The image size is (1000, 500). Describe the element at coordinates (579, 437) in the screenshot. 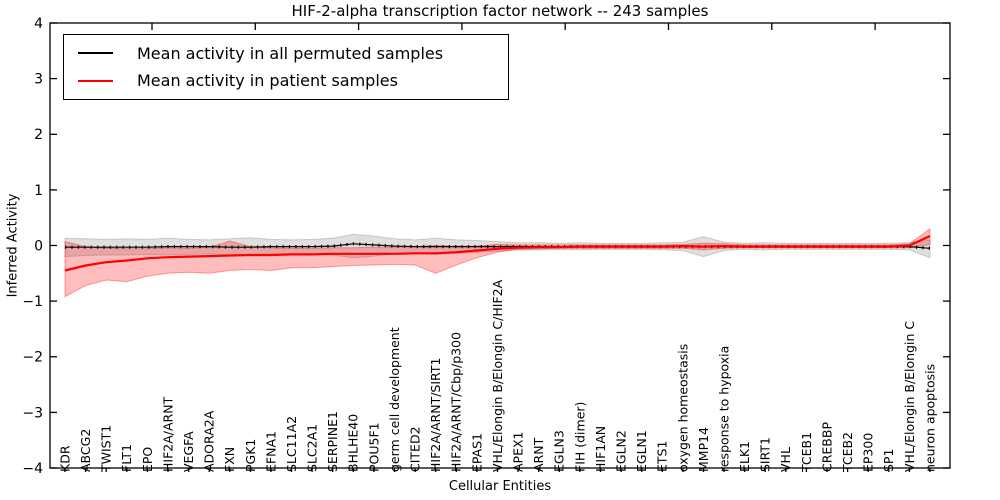

I see `x-tick-label: FIH (dimer)` at that location.